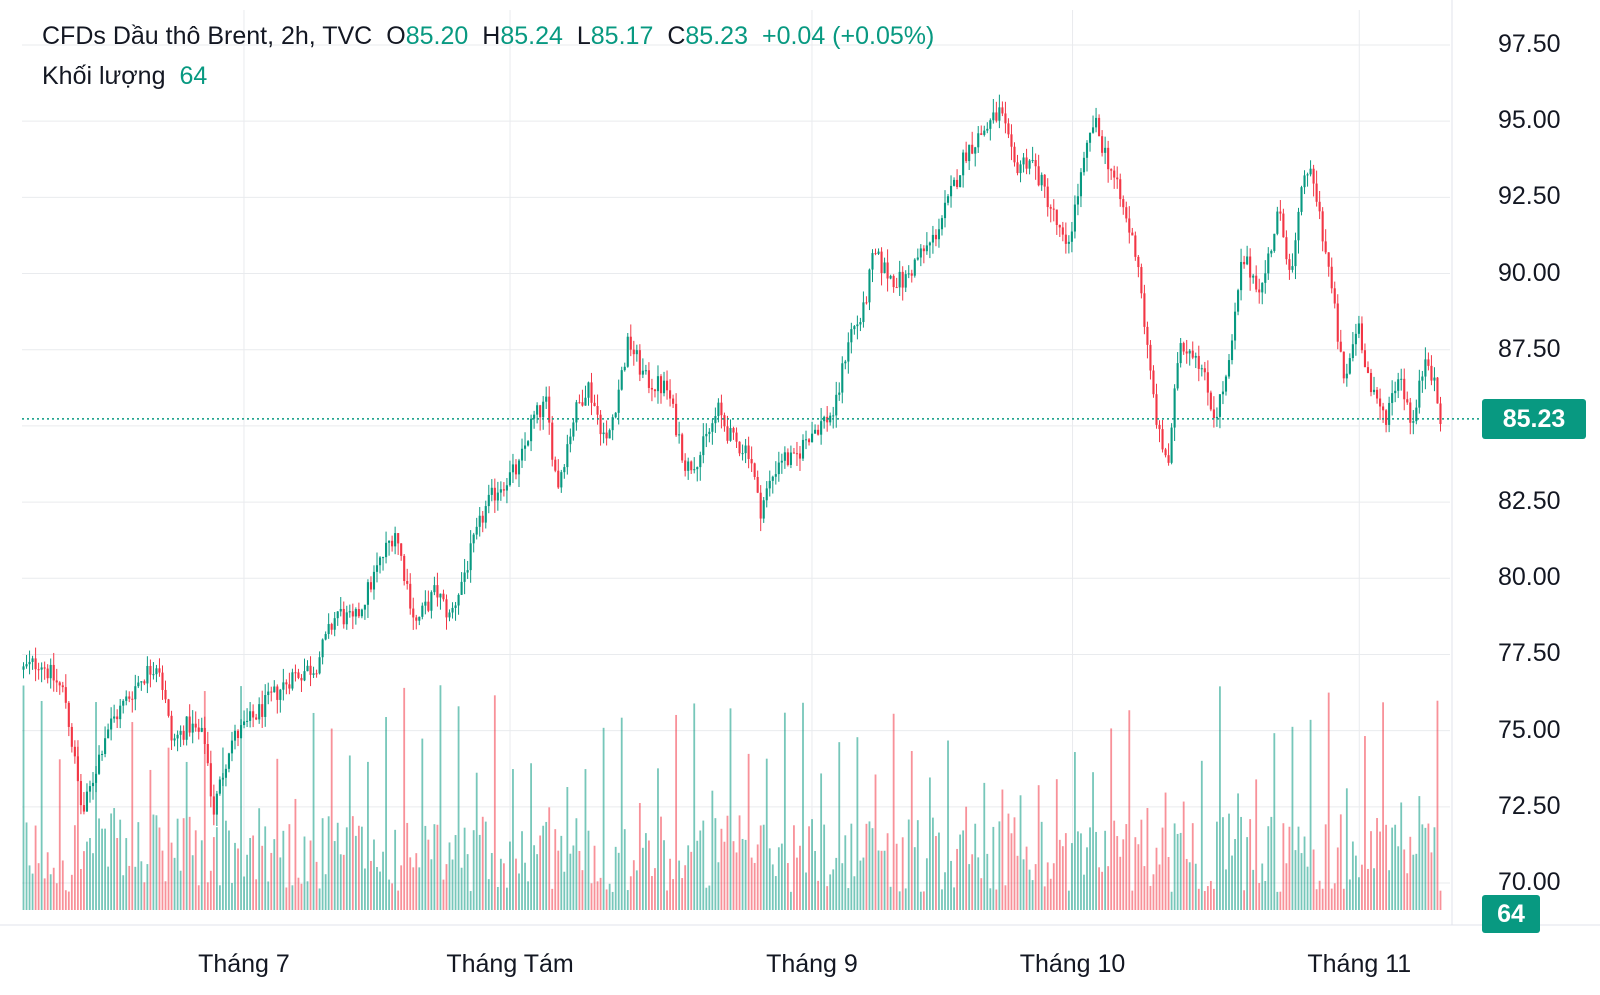 The width and height of the screenshot is (1600, 995). Describe the element at coordinates (396, 36) in the screenshot. I see `open-label: O` at that location.